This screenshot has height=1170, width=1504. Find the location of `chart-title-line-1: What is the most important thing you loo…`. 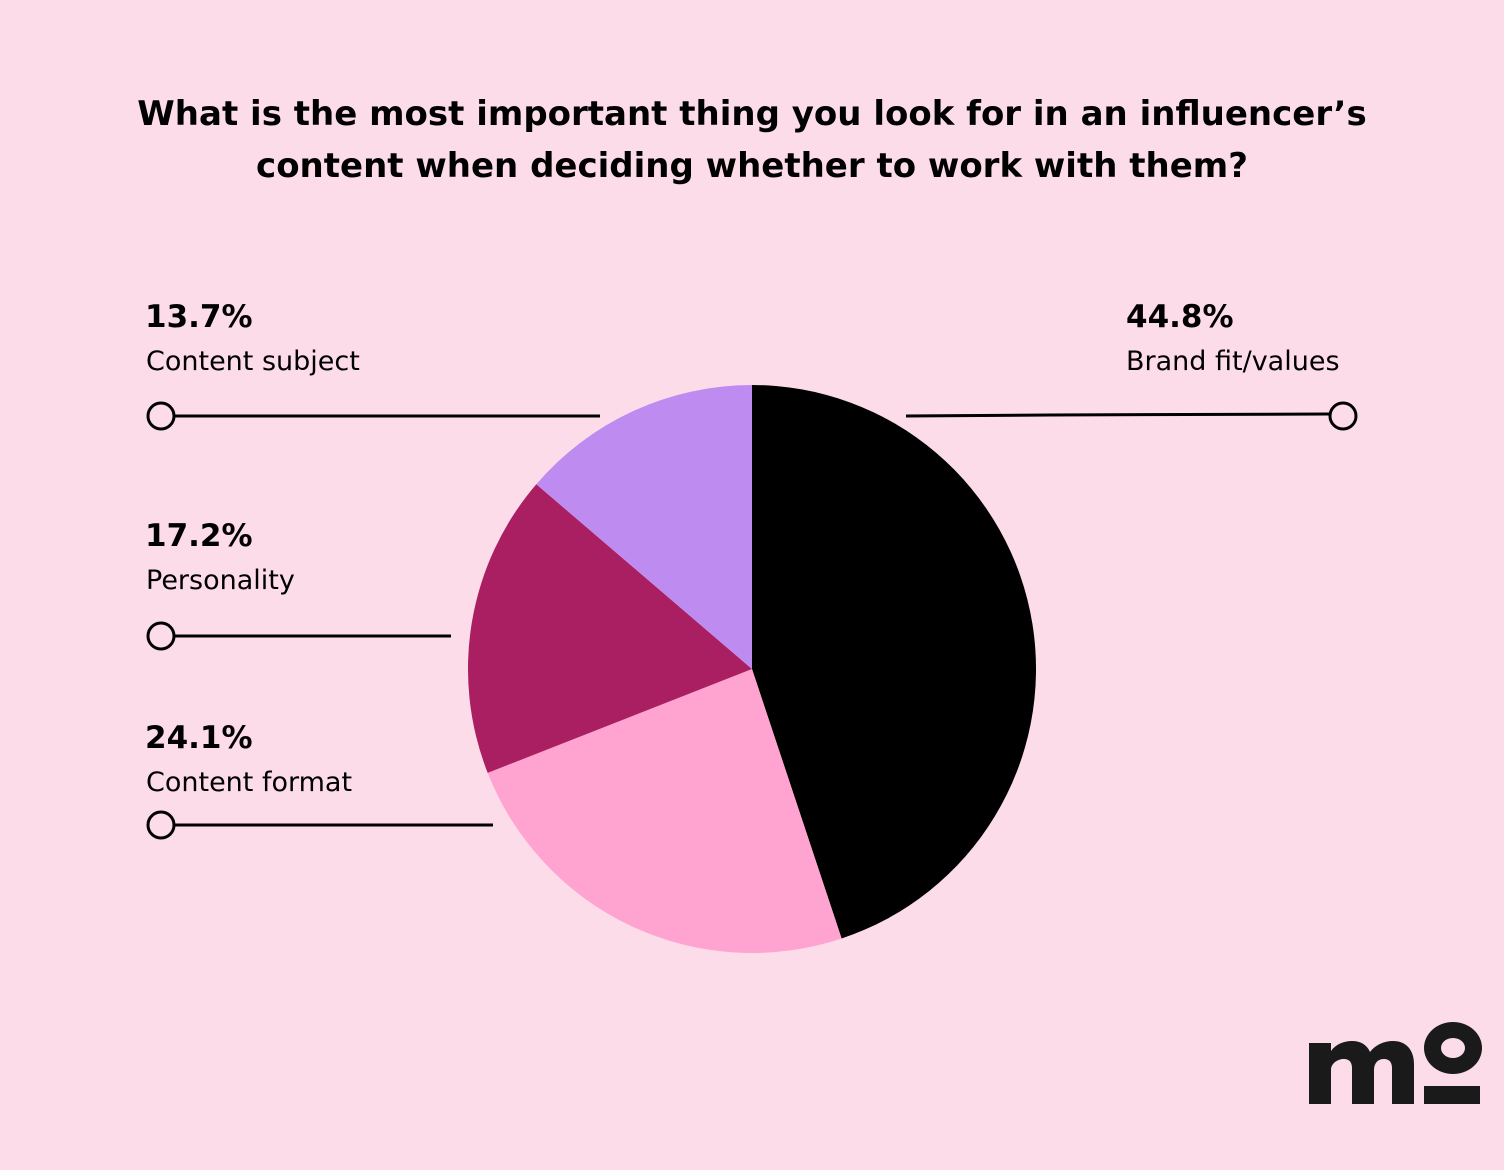

chart-title-line-1: What is the most important thing you loo… is located at coordinates (752, 114).